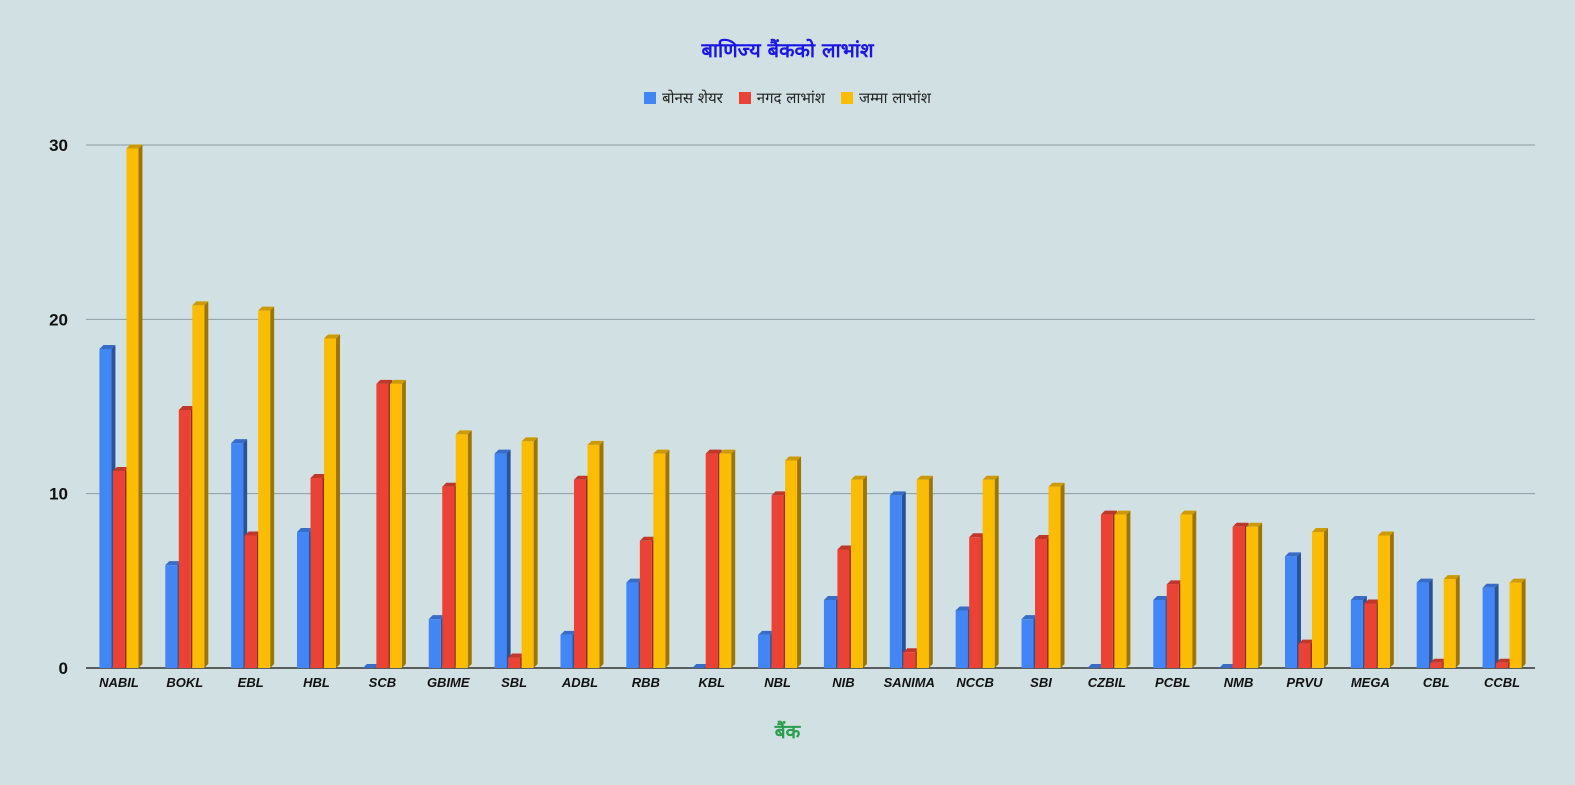  I want to click on legend-swatch-total, so click(846, 98).